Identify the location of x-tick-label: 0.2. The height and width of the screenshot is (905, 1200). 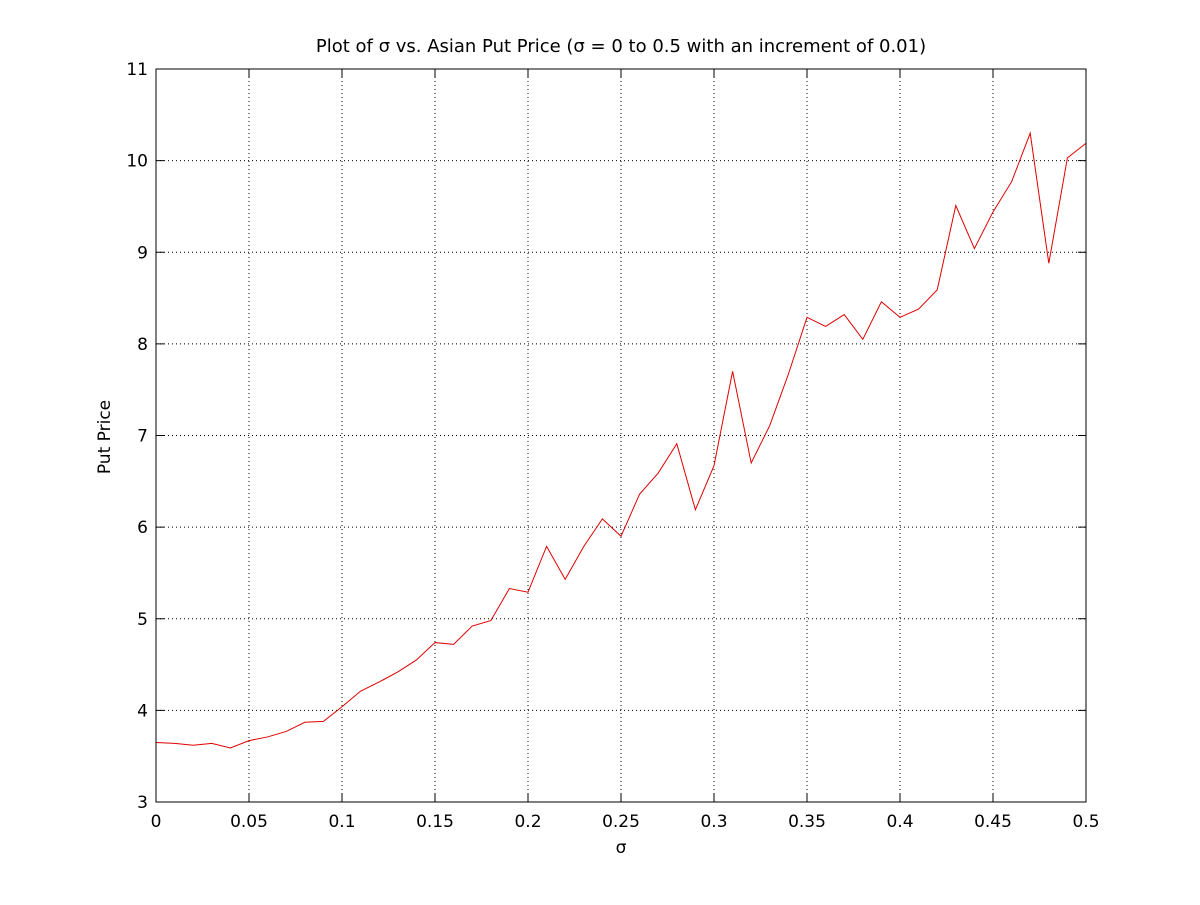
(527, 822).